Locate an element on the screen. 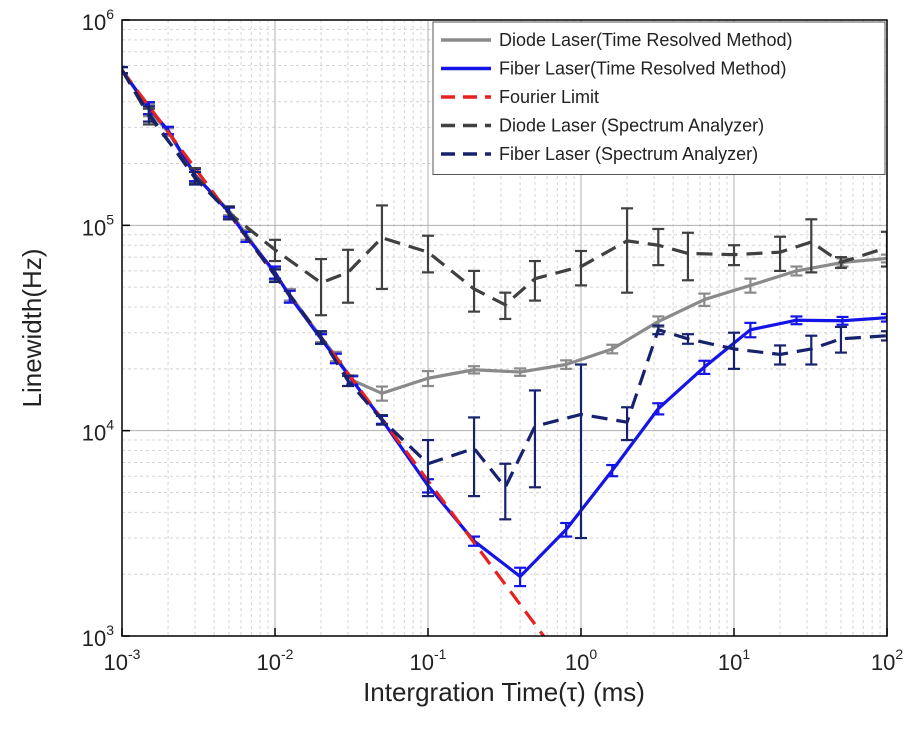  tick-power: -3 is located at coordinates (134, 654).